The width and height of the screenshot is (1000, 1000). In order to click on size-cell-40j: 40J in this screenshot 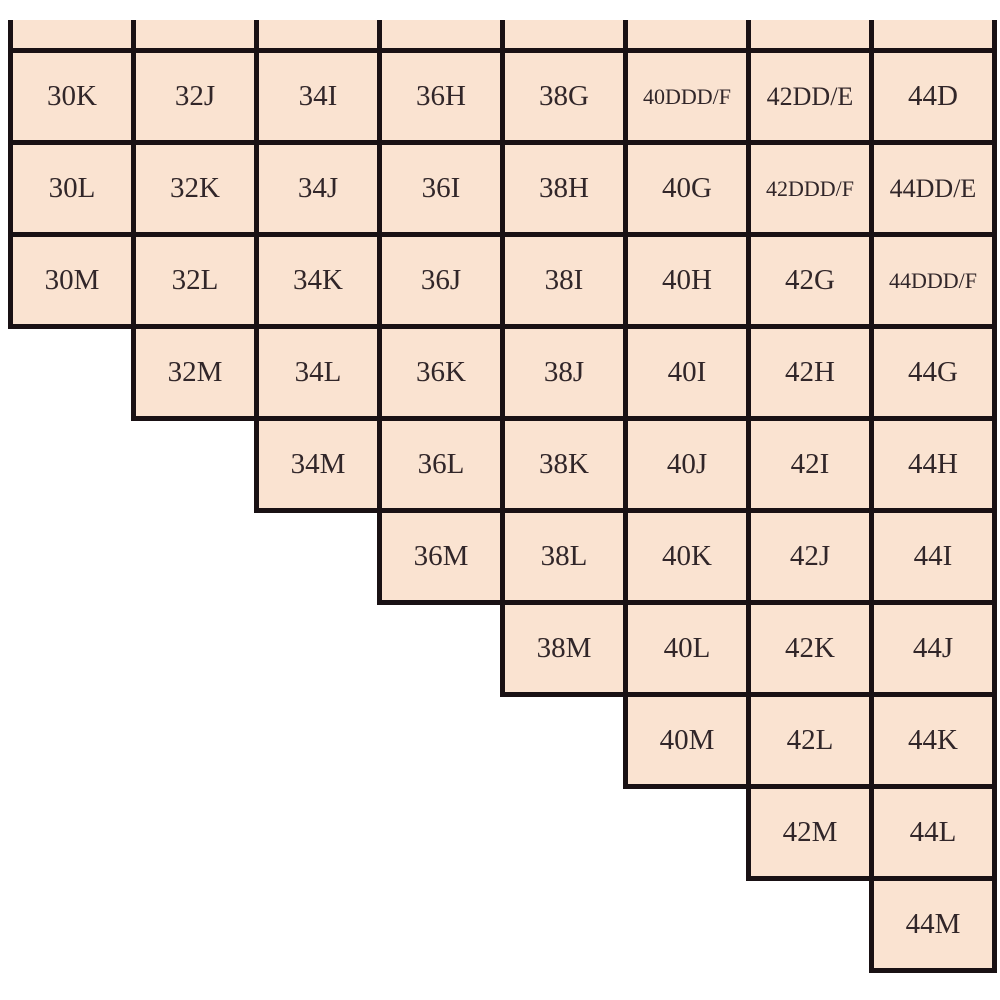, I will do `click(687, 464)`.